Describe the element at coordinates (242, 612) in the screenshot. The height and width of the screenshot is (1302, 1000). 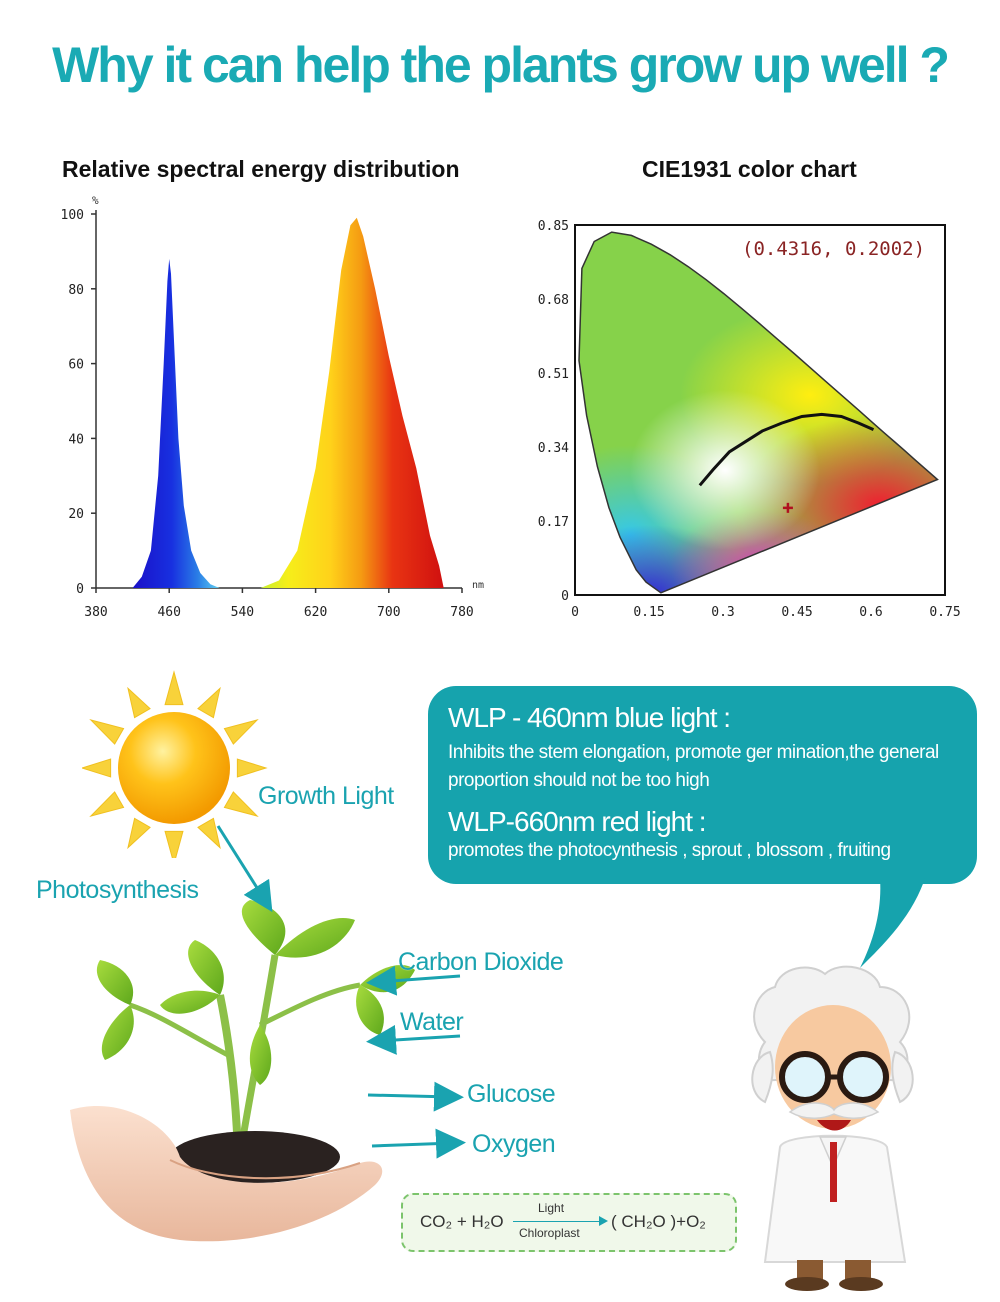
I see `spectrum-x-tick-label: 540` at that location.